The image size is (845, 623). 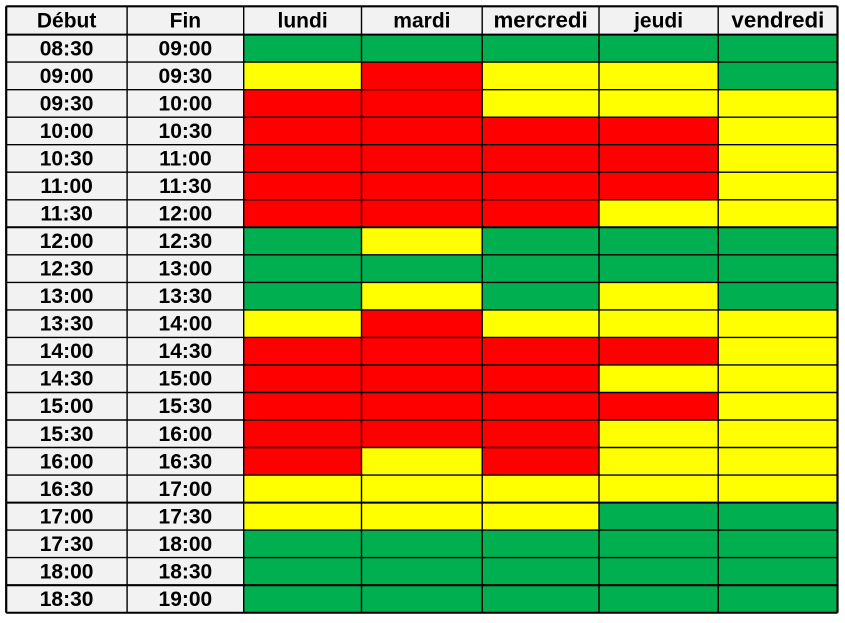 I want to click on svg-text: Début, so click(x=67, y=20).